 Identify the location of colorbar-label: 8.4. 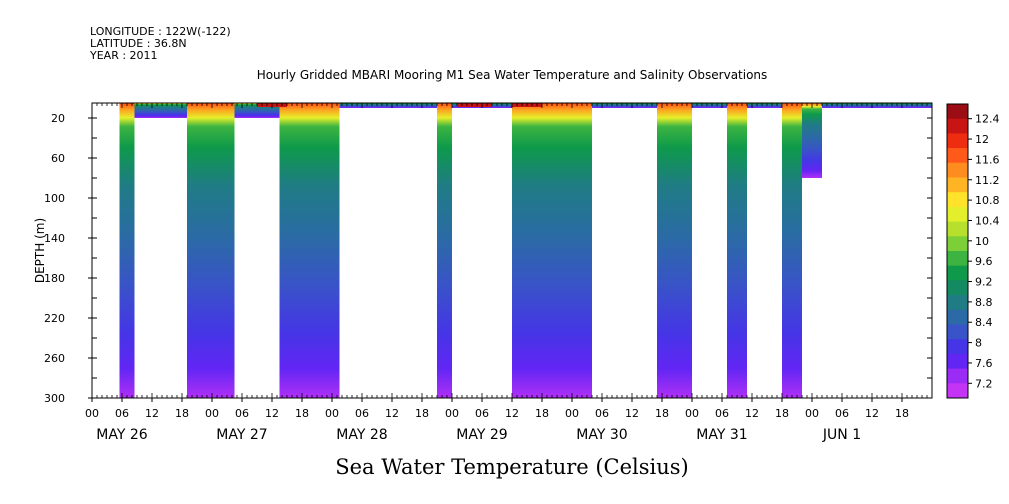
(984, 322).